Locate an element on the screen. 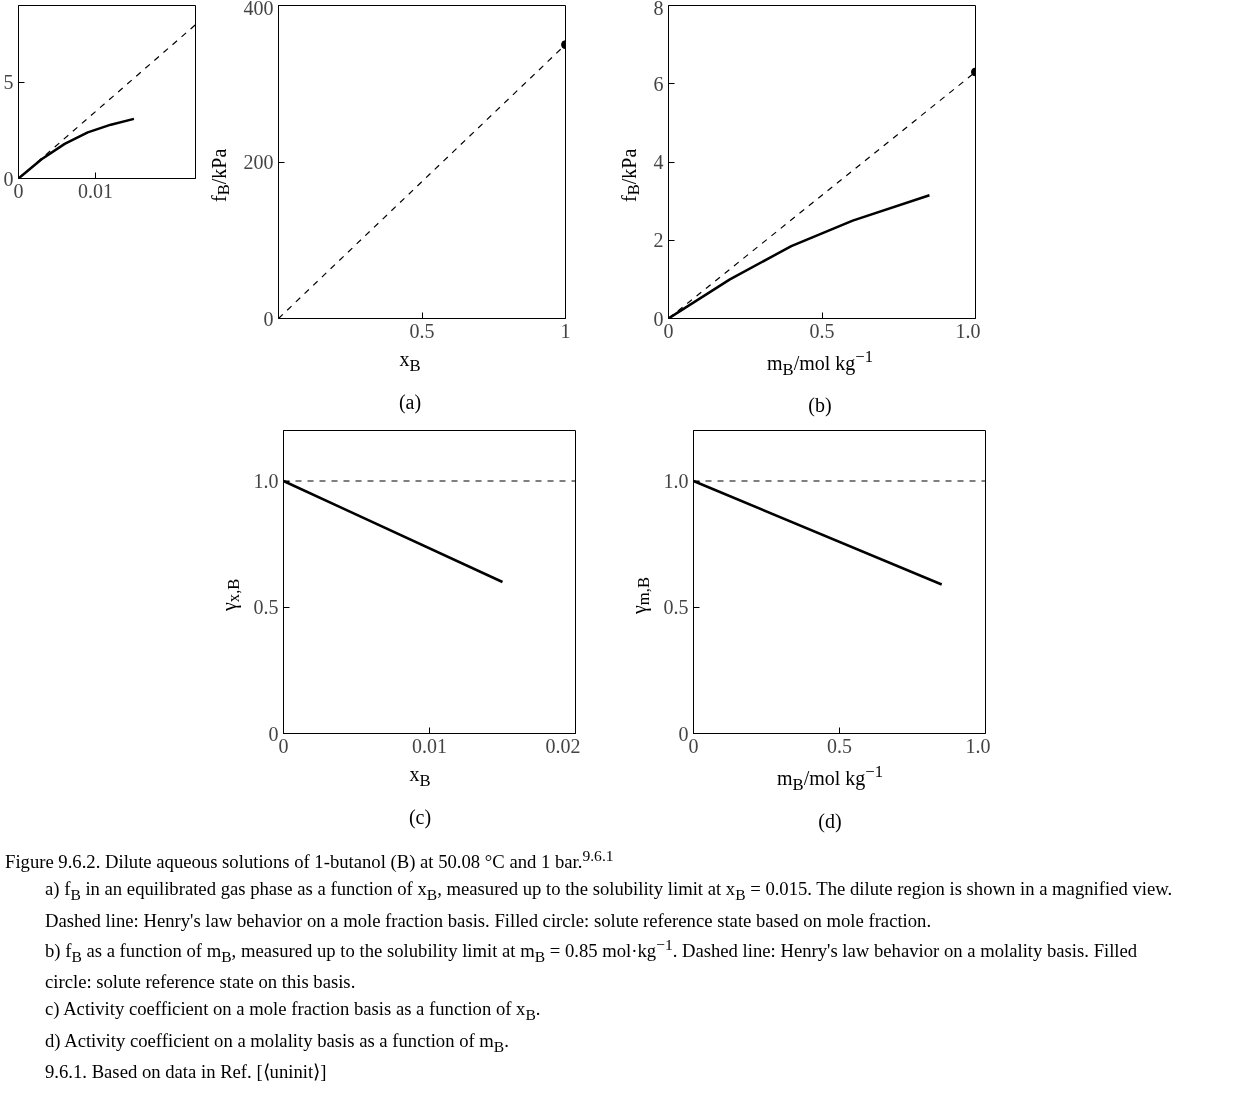 This screenshot has height=1114, width=1247. text: c) Activity coefficient on a mole fraction basis as a function of x$_{B}$. is located at coordinates (293, 1011).